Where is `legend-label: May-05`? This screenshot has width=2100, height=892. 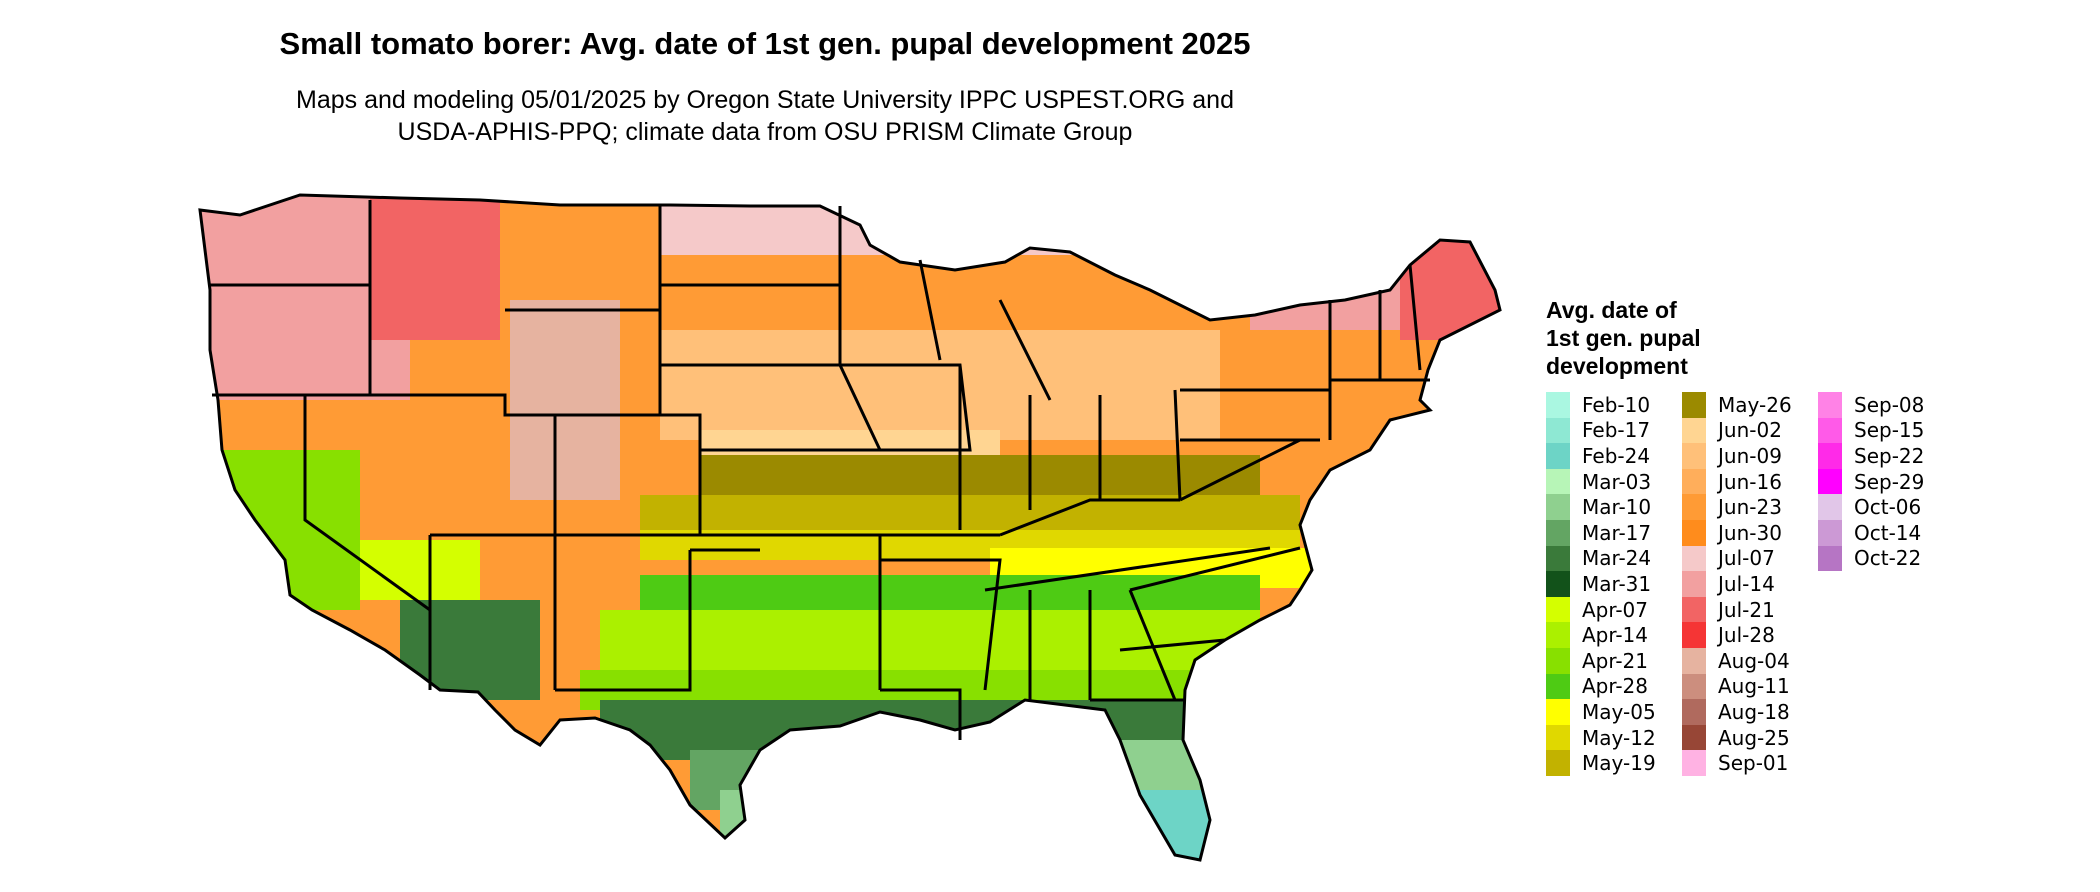
legend-label: May-05 is located at coordinates (1619, 711).